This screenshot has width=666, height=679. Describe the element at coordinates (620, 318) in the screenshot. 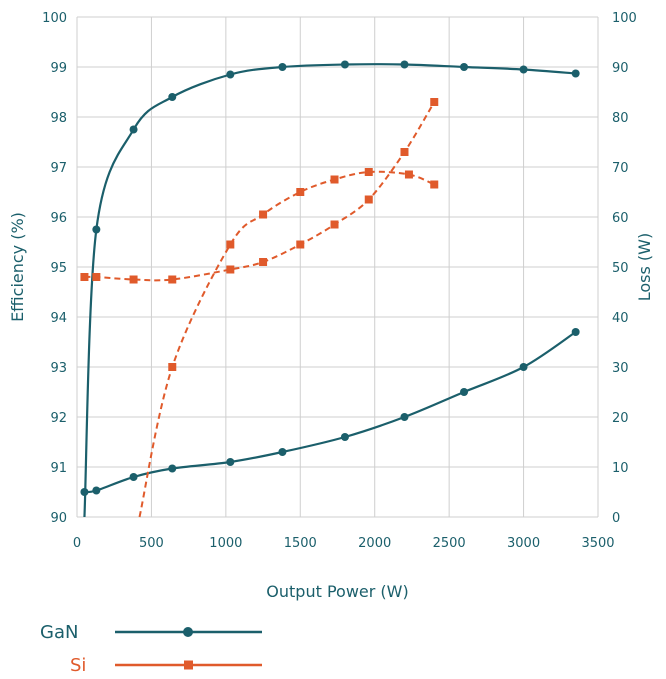

I see `y-right-tick-label: 40` at that location.